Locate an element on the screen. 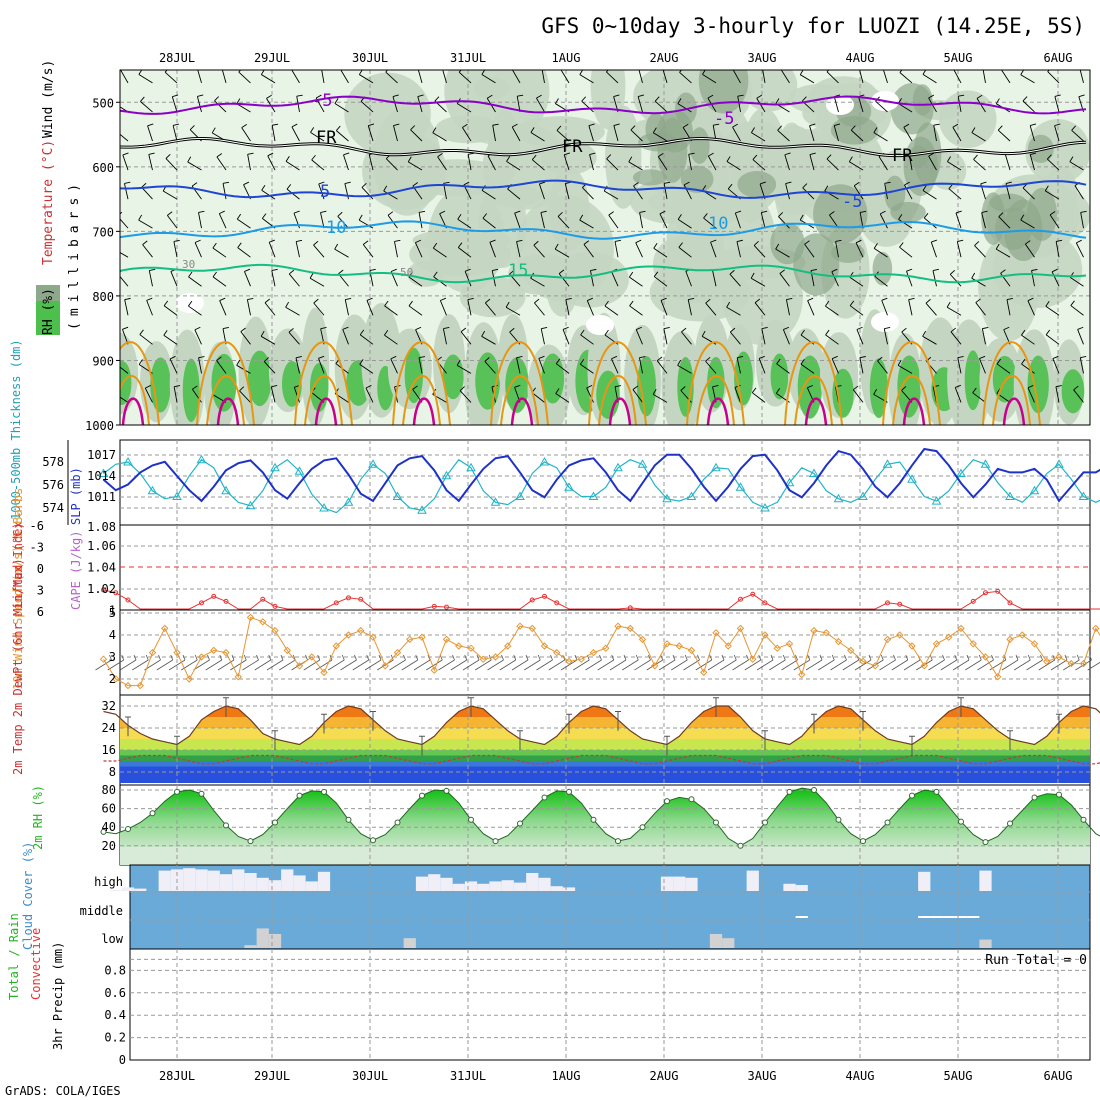 Image resolution: width=1100 pixels, height=1100 pixels. wind-tick: 5 is located at coordinates (112, 613).